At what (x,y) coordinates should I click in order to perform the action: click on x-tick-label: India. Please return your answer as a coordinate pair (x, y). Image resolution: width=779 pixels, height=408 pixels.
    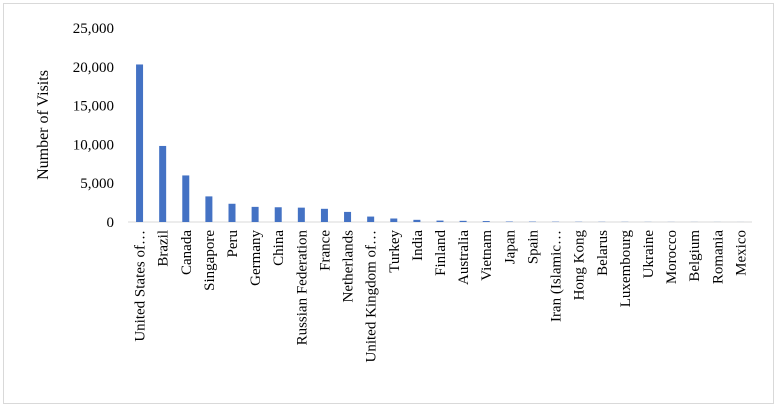
    Looking at the image, I should click on (418, 245).